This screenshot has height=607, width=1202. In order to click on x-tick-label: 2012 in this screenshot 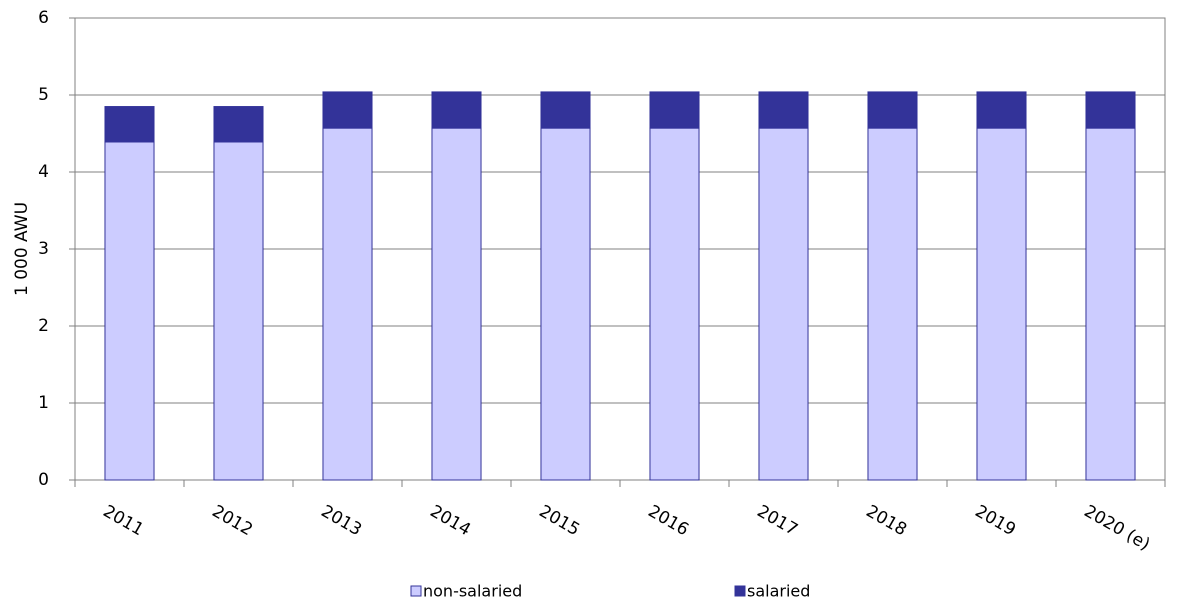, I will do `click(232, 520)`.